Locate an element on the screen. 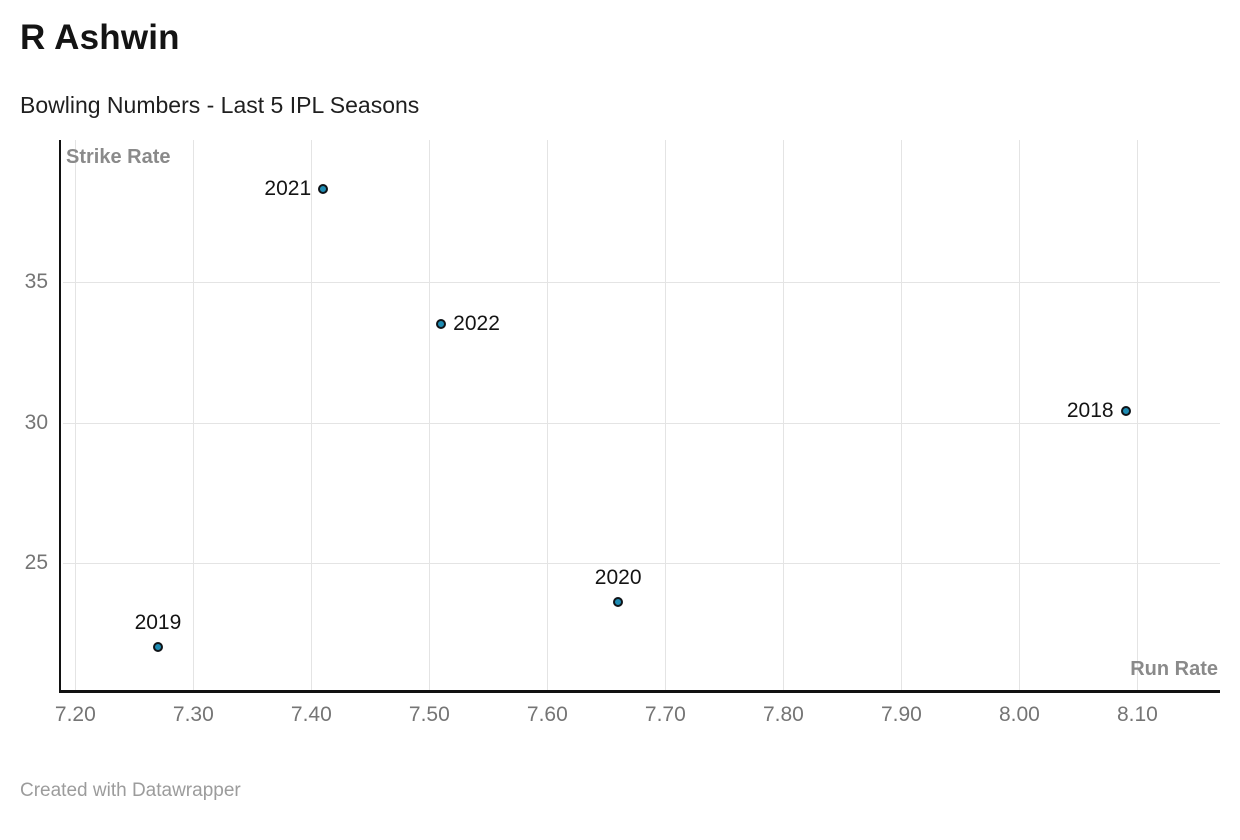 This screenshot has width=1240, height=840. data-point-label-2019: 2019 is located at coordinates (158, 623).